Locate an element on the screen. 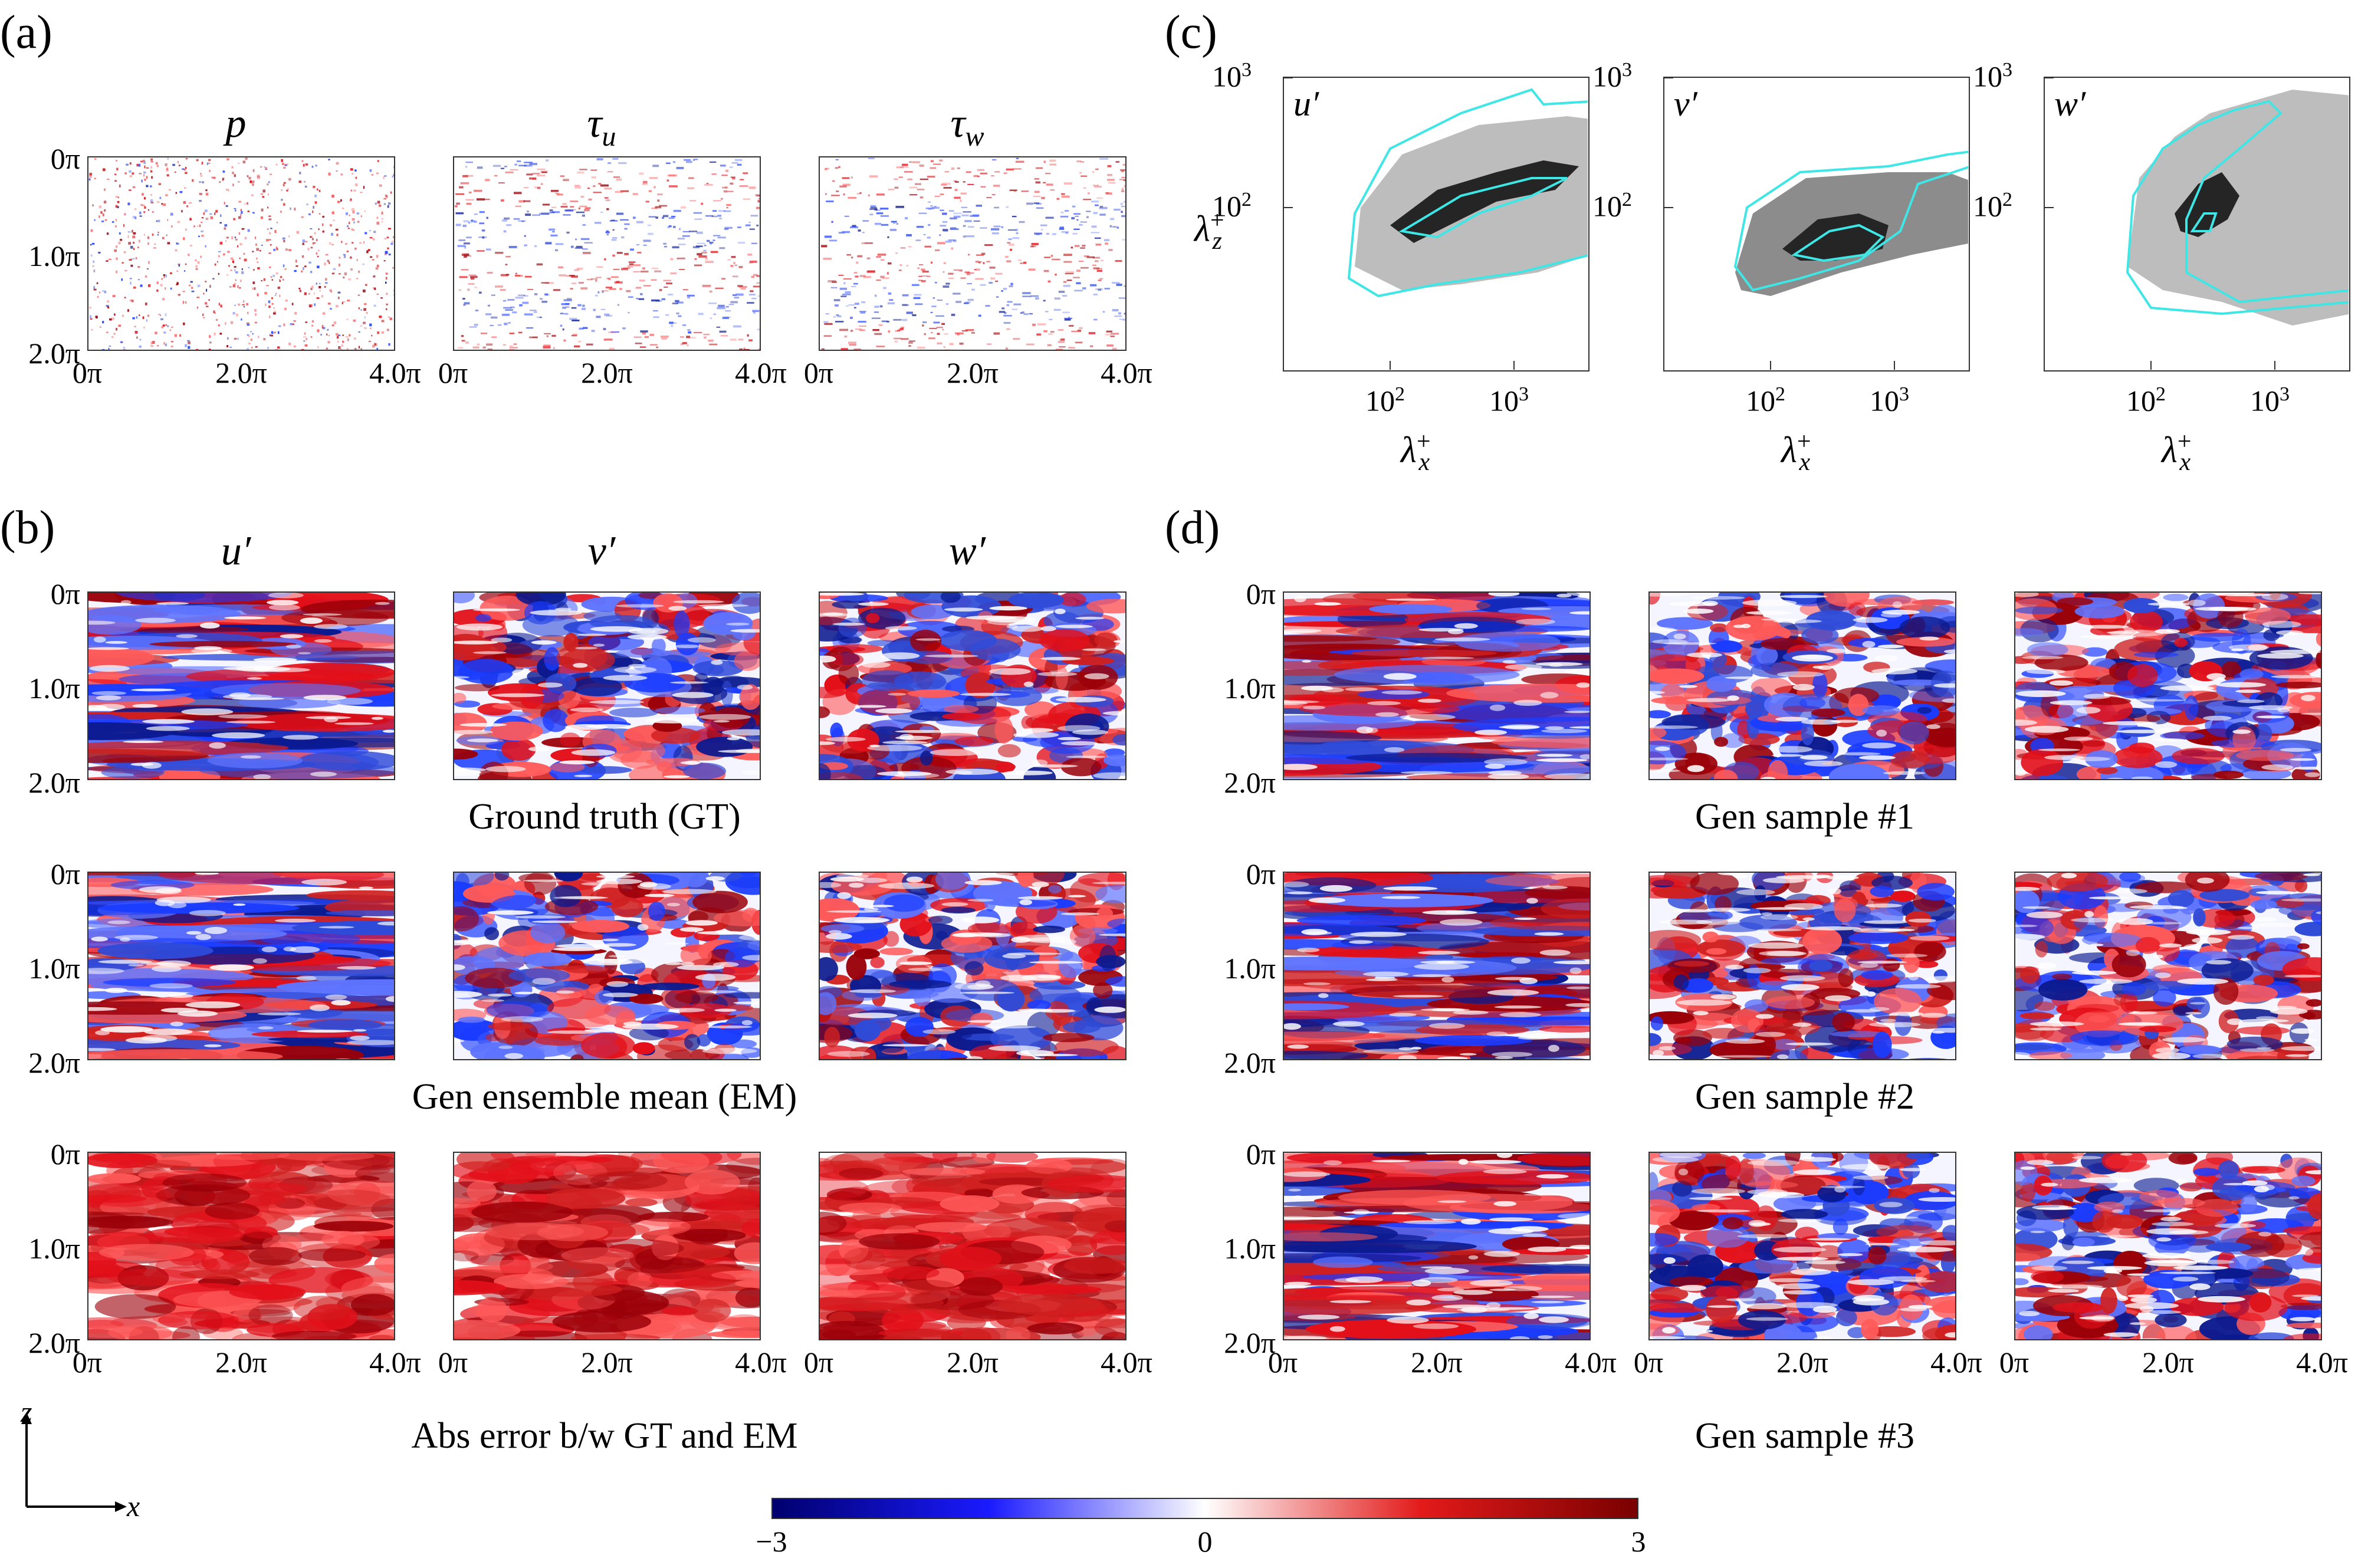  b-row0-col0-heatmap is located at coordinates (241, 686).